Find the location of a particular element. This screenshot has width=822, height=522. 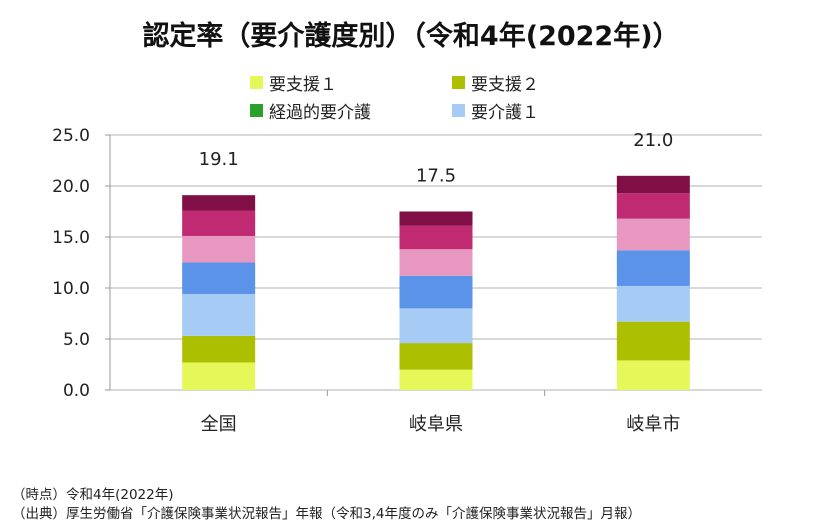

legend-label: 要支援２ is located at coordinates (505, 85).